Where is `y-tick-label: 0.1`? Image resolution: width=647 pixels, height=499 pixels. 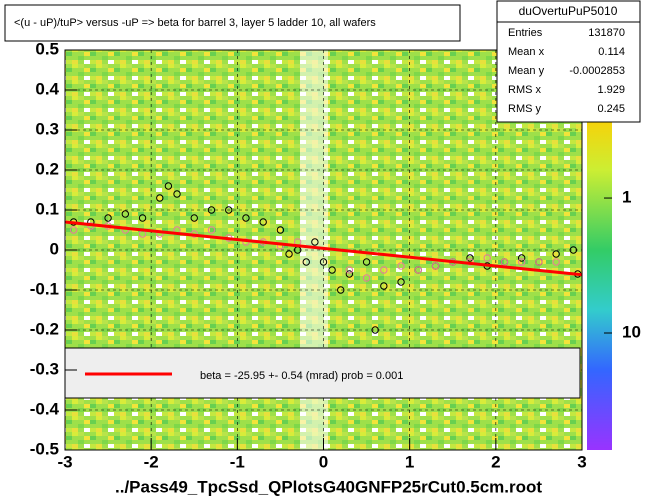 y-tick-label: 0.1 is located at coordinates (47, 208).